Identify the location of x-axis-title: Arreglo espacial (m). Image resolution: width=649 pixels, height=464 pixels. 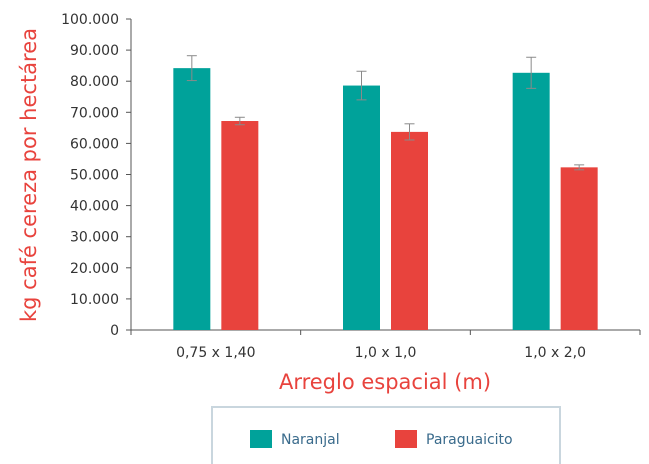
(385, 382).